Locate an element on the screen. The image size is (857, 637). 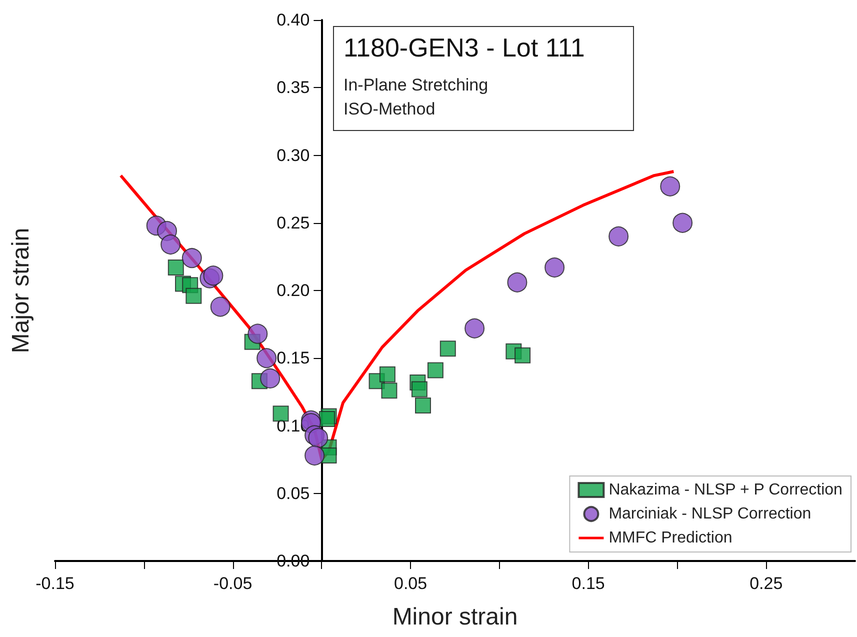
y-tick-label: 0.40 is located at coordinates (293, 20).